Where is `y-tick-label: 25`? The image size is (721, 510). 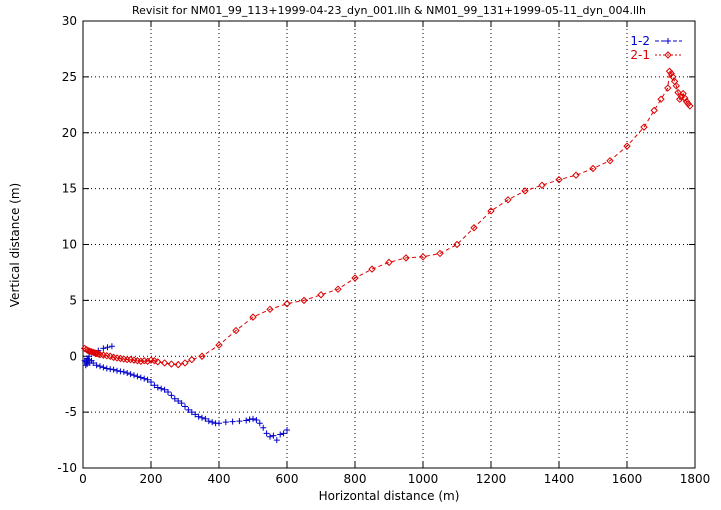 y-tick-label: 25 is located at coordinates (69, 77).